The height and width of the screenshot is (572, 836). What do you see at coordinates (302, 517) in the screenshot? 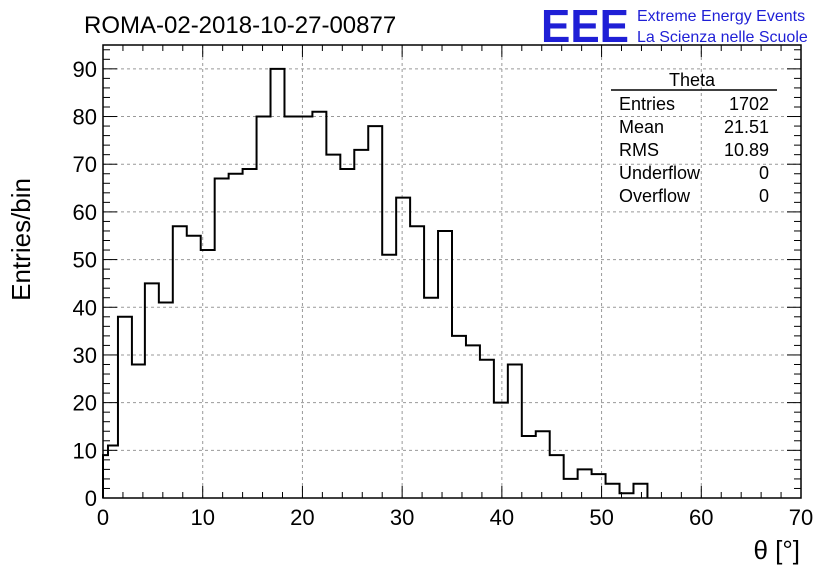
I see `x-tick-label: 20` at bounding box center [302, 517].